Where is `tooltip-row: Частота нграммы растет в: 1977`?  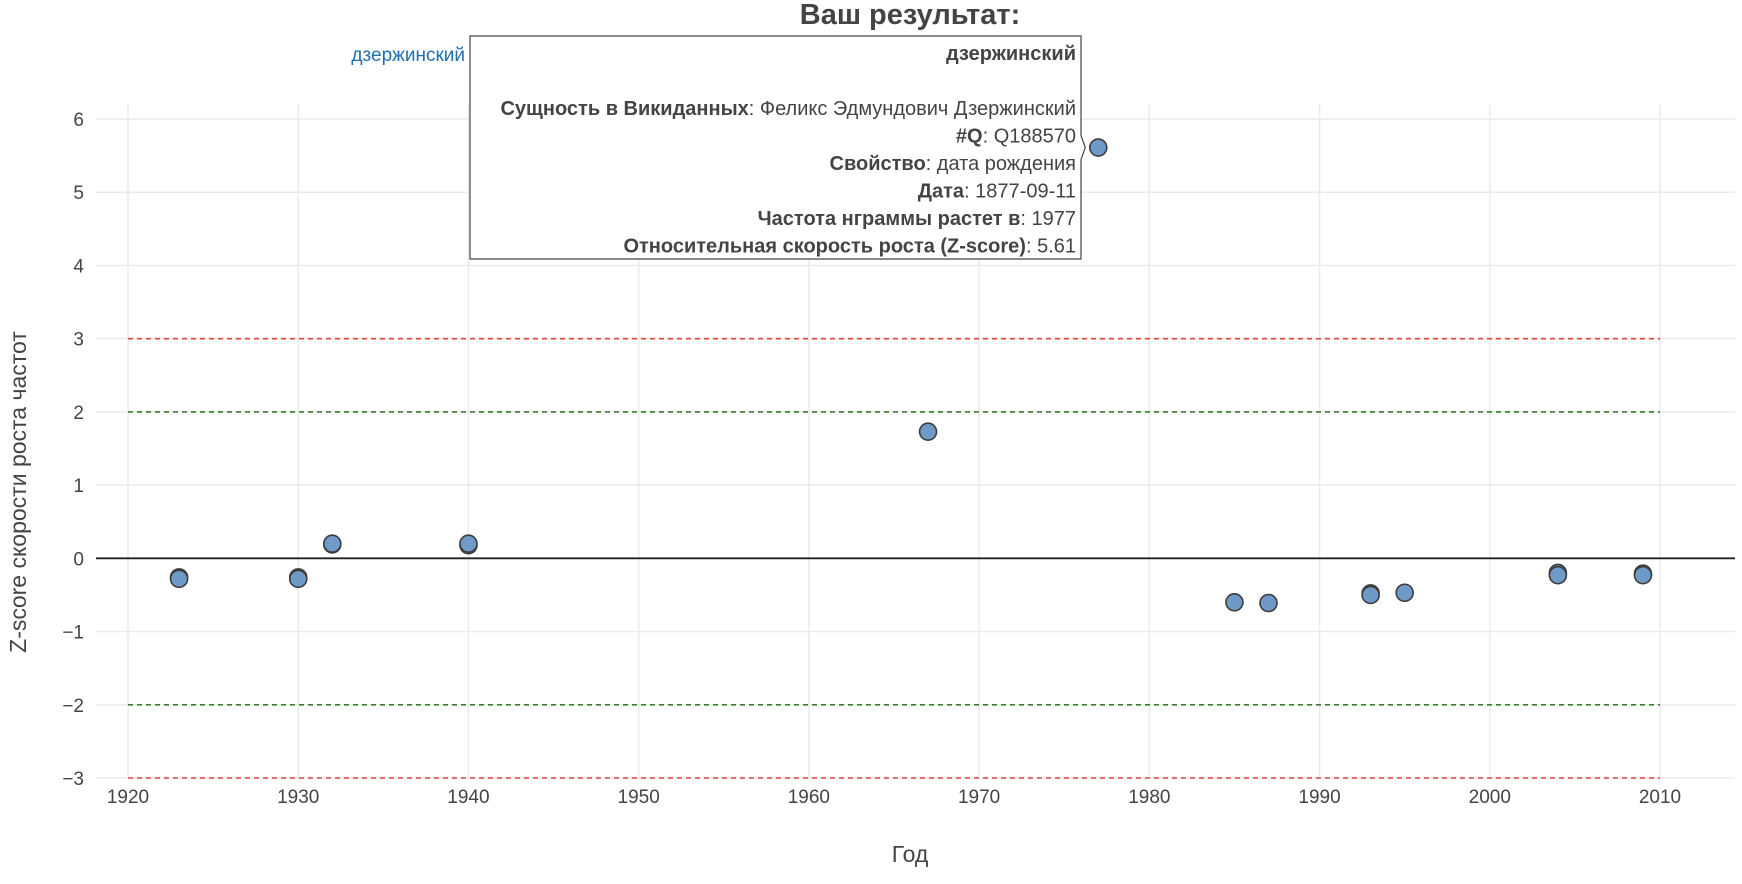
tooltip-row: Частота нграммы растет в: 1977 is located at coordinates (917, 219).